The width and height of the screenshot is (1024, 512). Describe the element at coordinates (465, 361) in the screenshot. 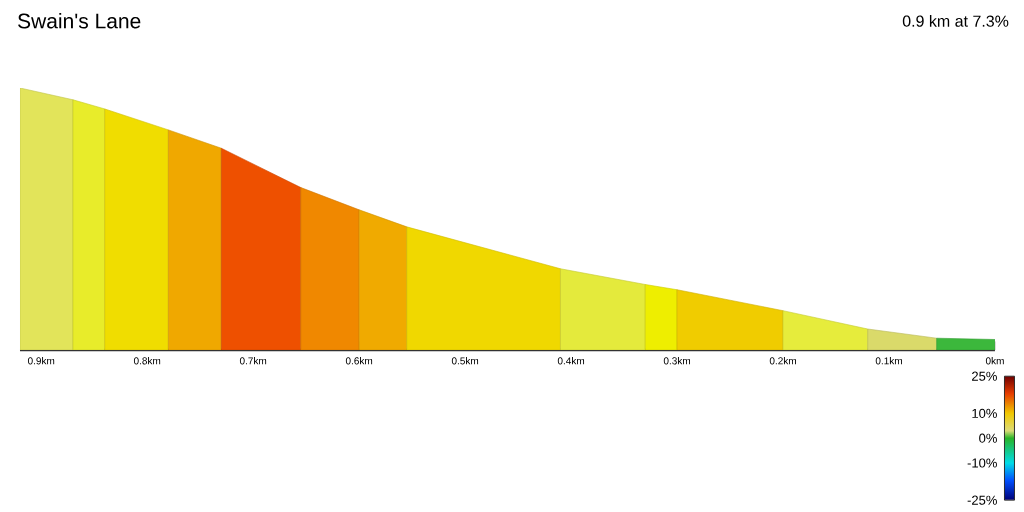

I see `x-tick-label: 0.5km` at that location.